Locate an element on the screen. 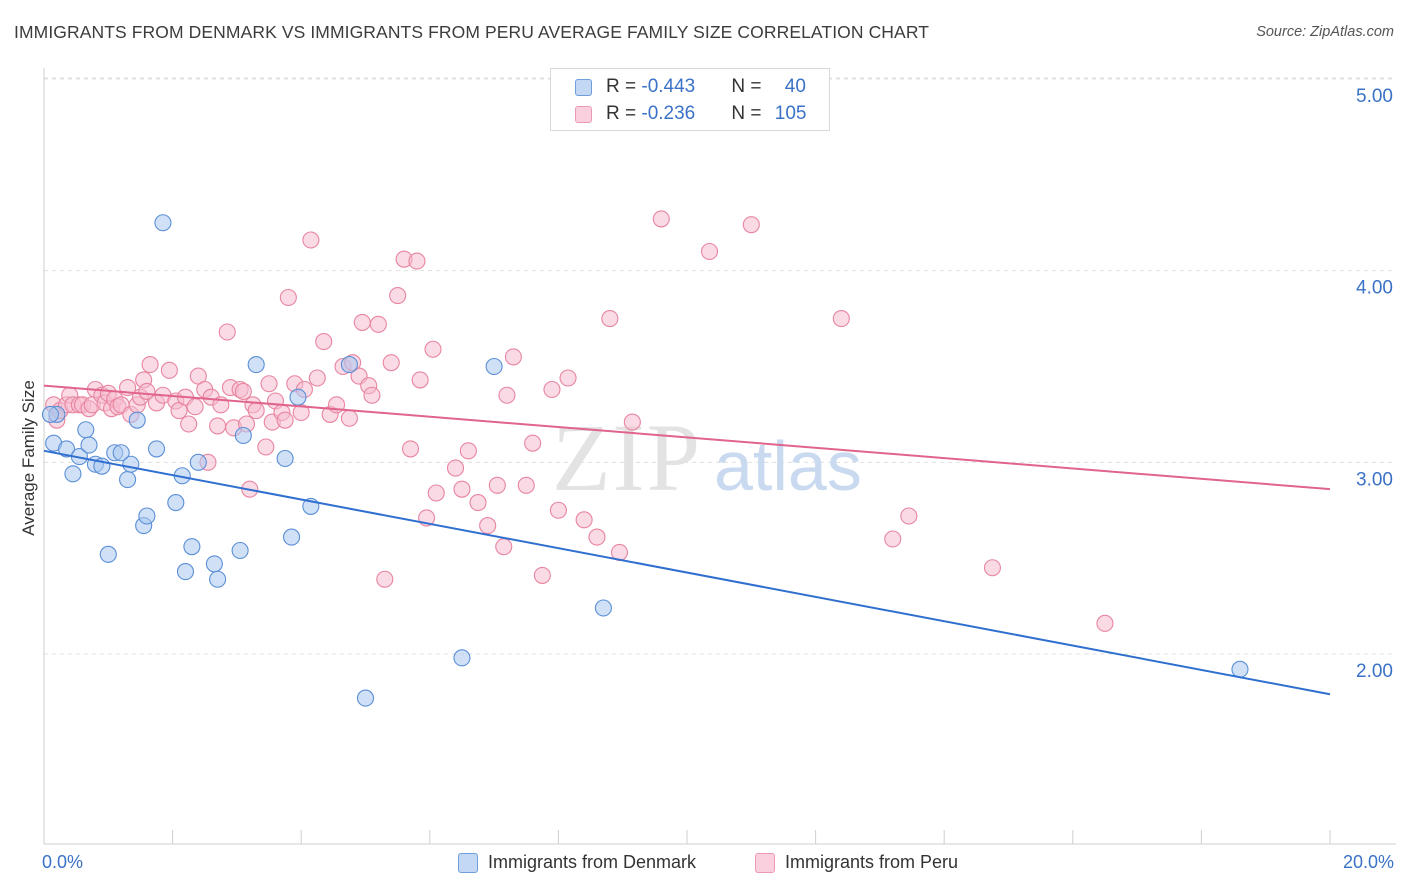  legend-r-value: -0.236 is located at coordinates (668, 113).